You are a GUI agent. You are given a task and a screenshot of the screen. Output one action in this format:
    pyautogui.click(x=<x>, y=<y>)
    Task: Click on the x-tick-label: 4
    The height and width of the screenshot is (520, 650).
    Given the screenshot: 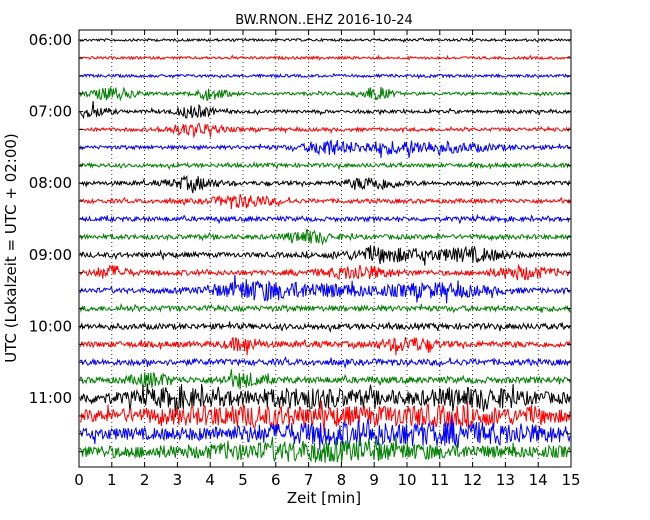 What is the action you would take?
    pyautogui.click(x=210, y=480)
    